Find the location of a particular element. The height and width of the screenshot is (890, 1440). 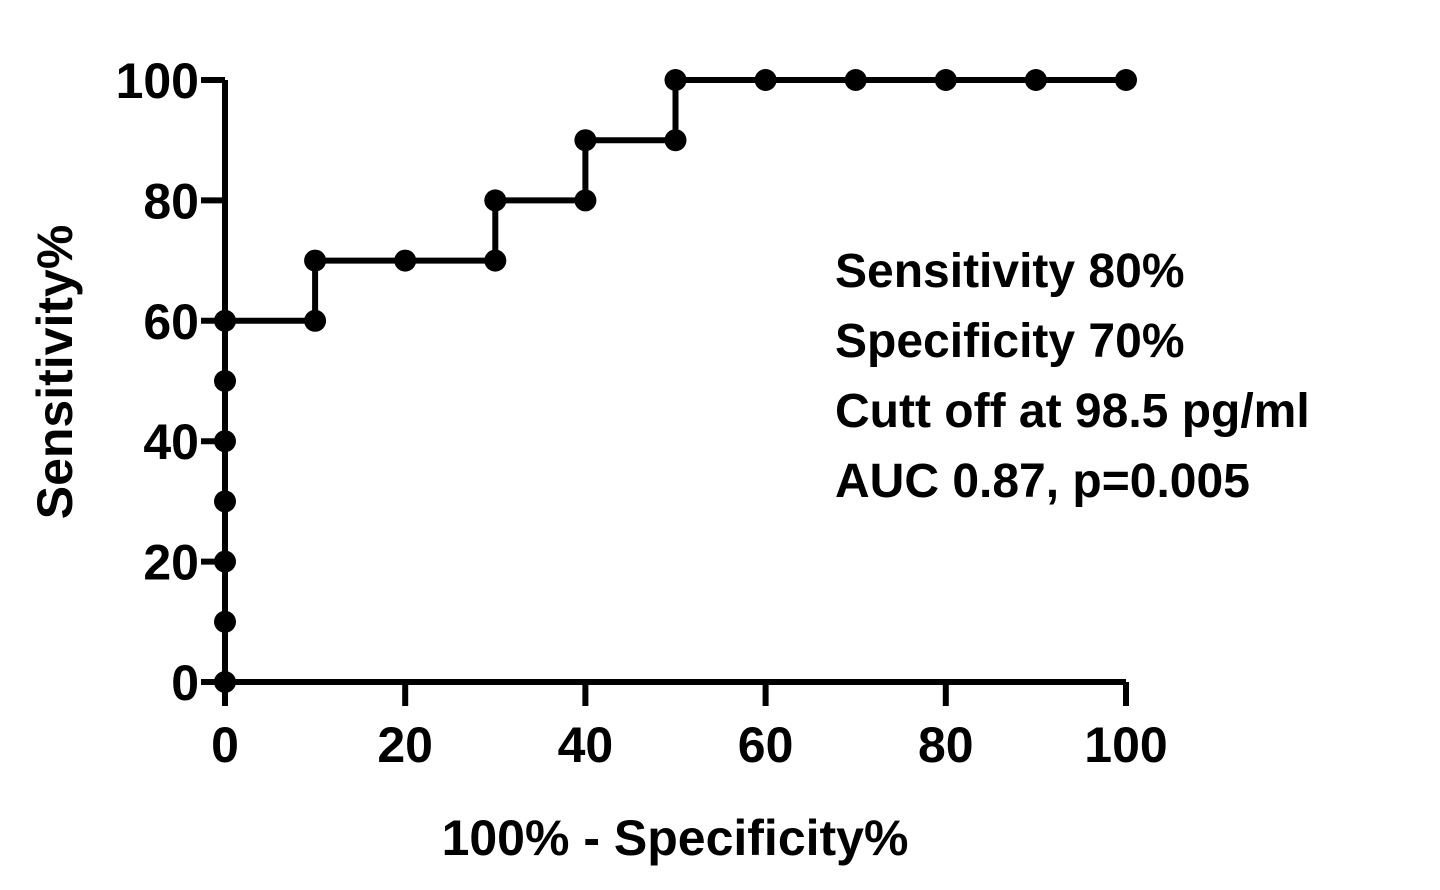

x-tick-label: 40 is located at coordinates (586, 745).